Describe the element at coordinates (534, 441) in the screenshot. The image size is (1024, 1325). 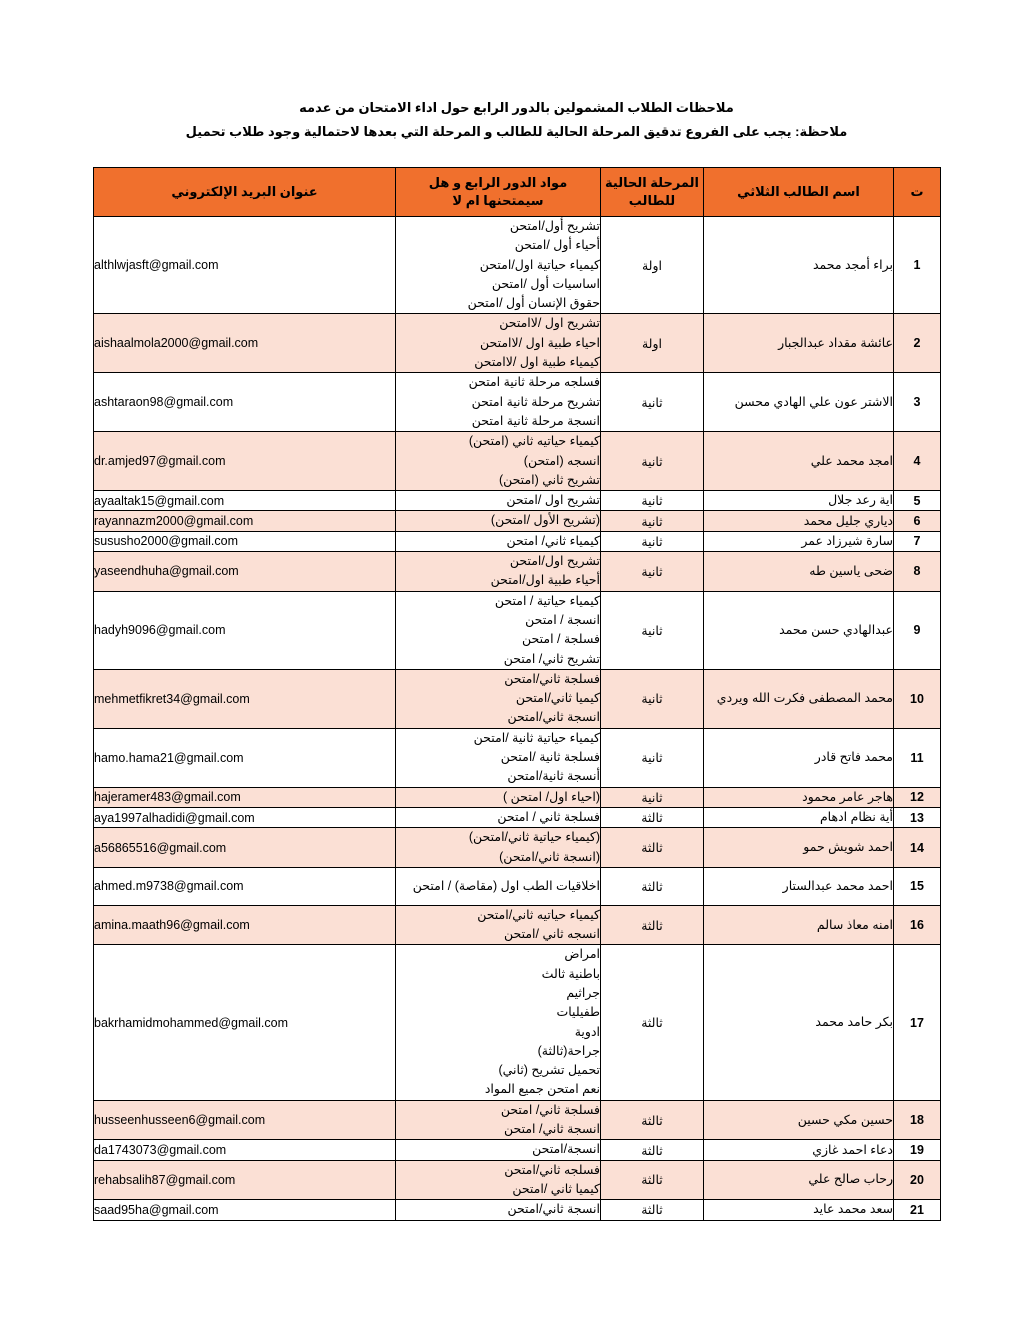
I see `subject-line: كيمياء حياتيه ثاني (امتحن)` at that location.